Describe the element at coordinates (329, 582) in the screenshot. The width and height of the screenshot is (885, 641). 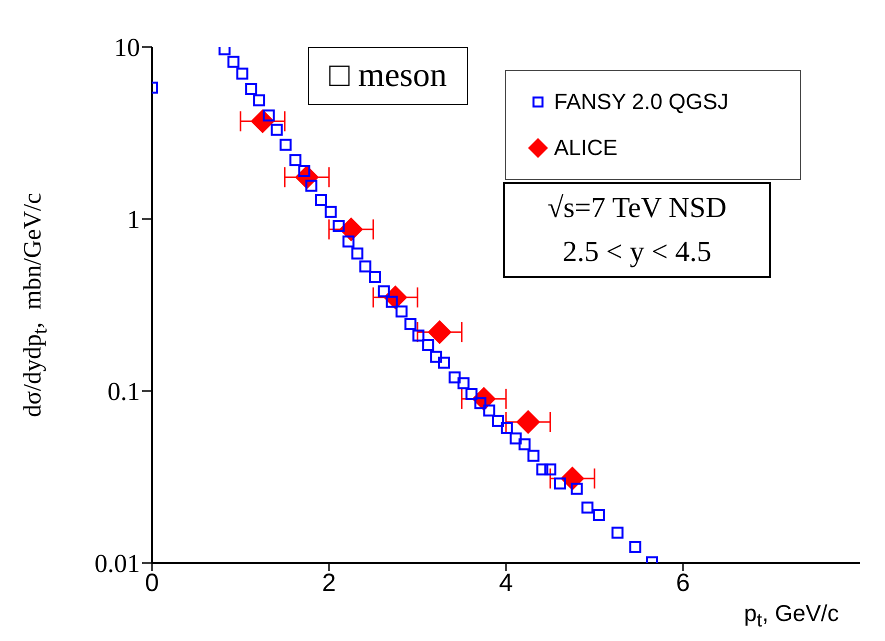
I see `x-tick-label: 2` at that location.